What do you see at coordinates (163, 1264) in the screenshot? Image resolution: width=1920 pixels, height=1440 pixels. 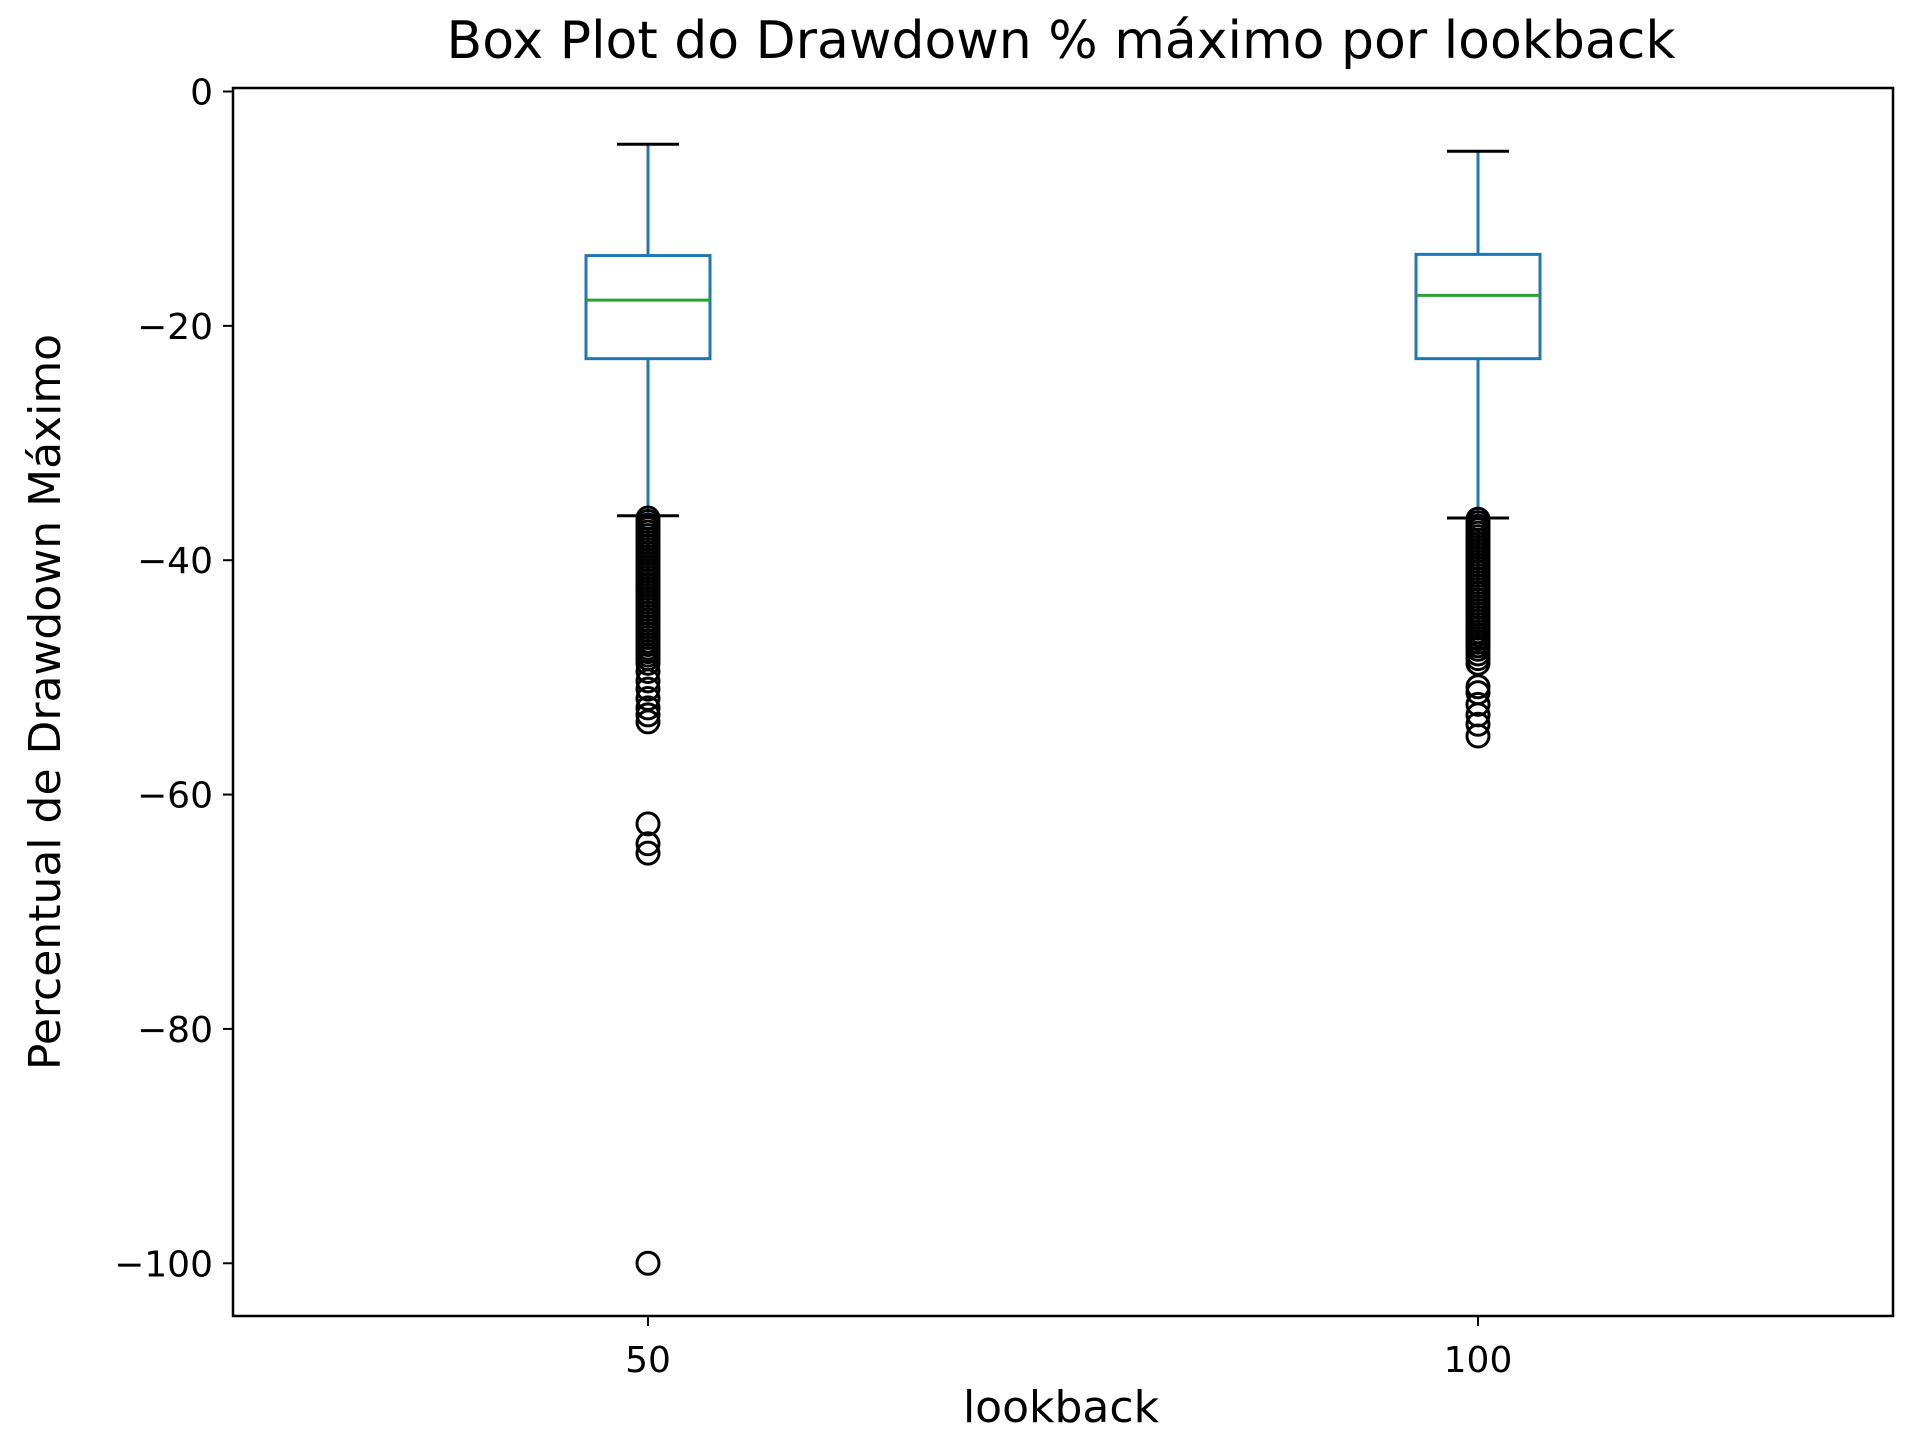 I see `y-tick-label: −100` at bounding box center [163, 1264].